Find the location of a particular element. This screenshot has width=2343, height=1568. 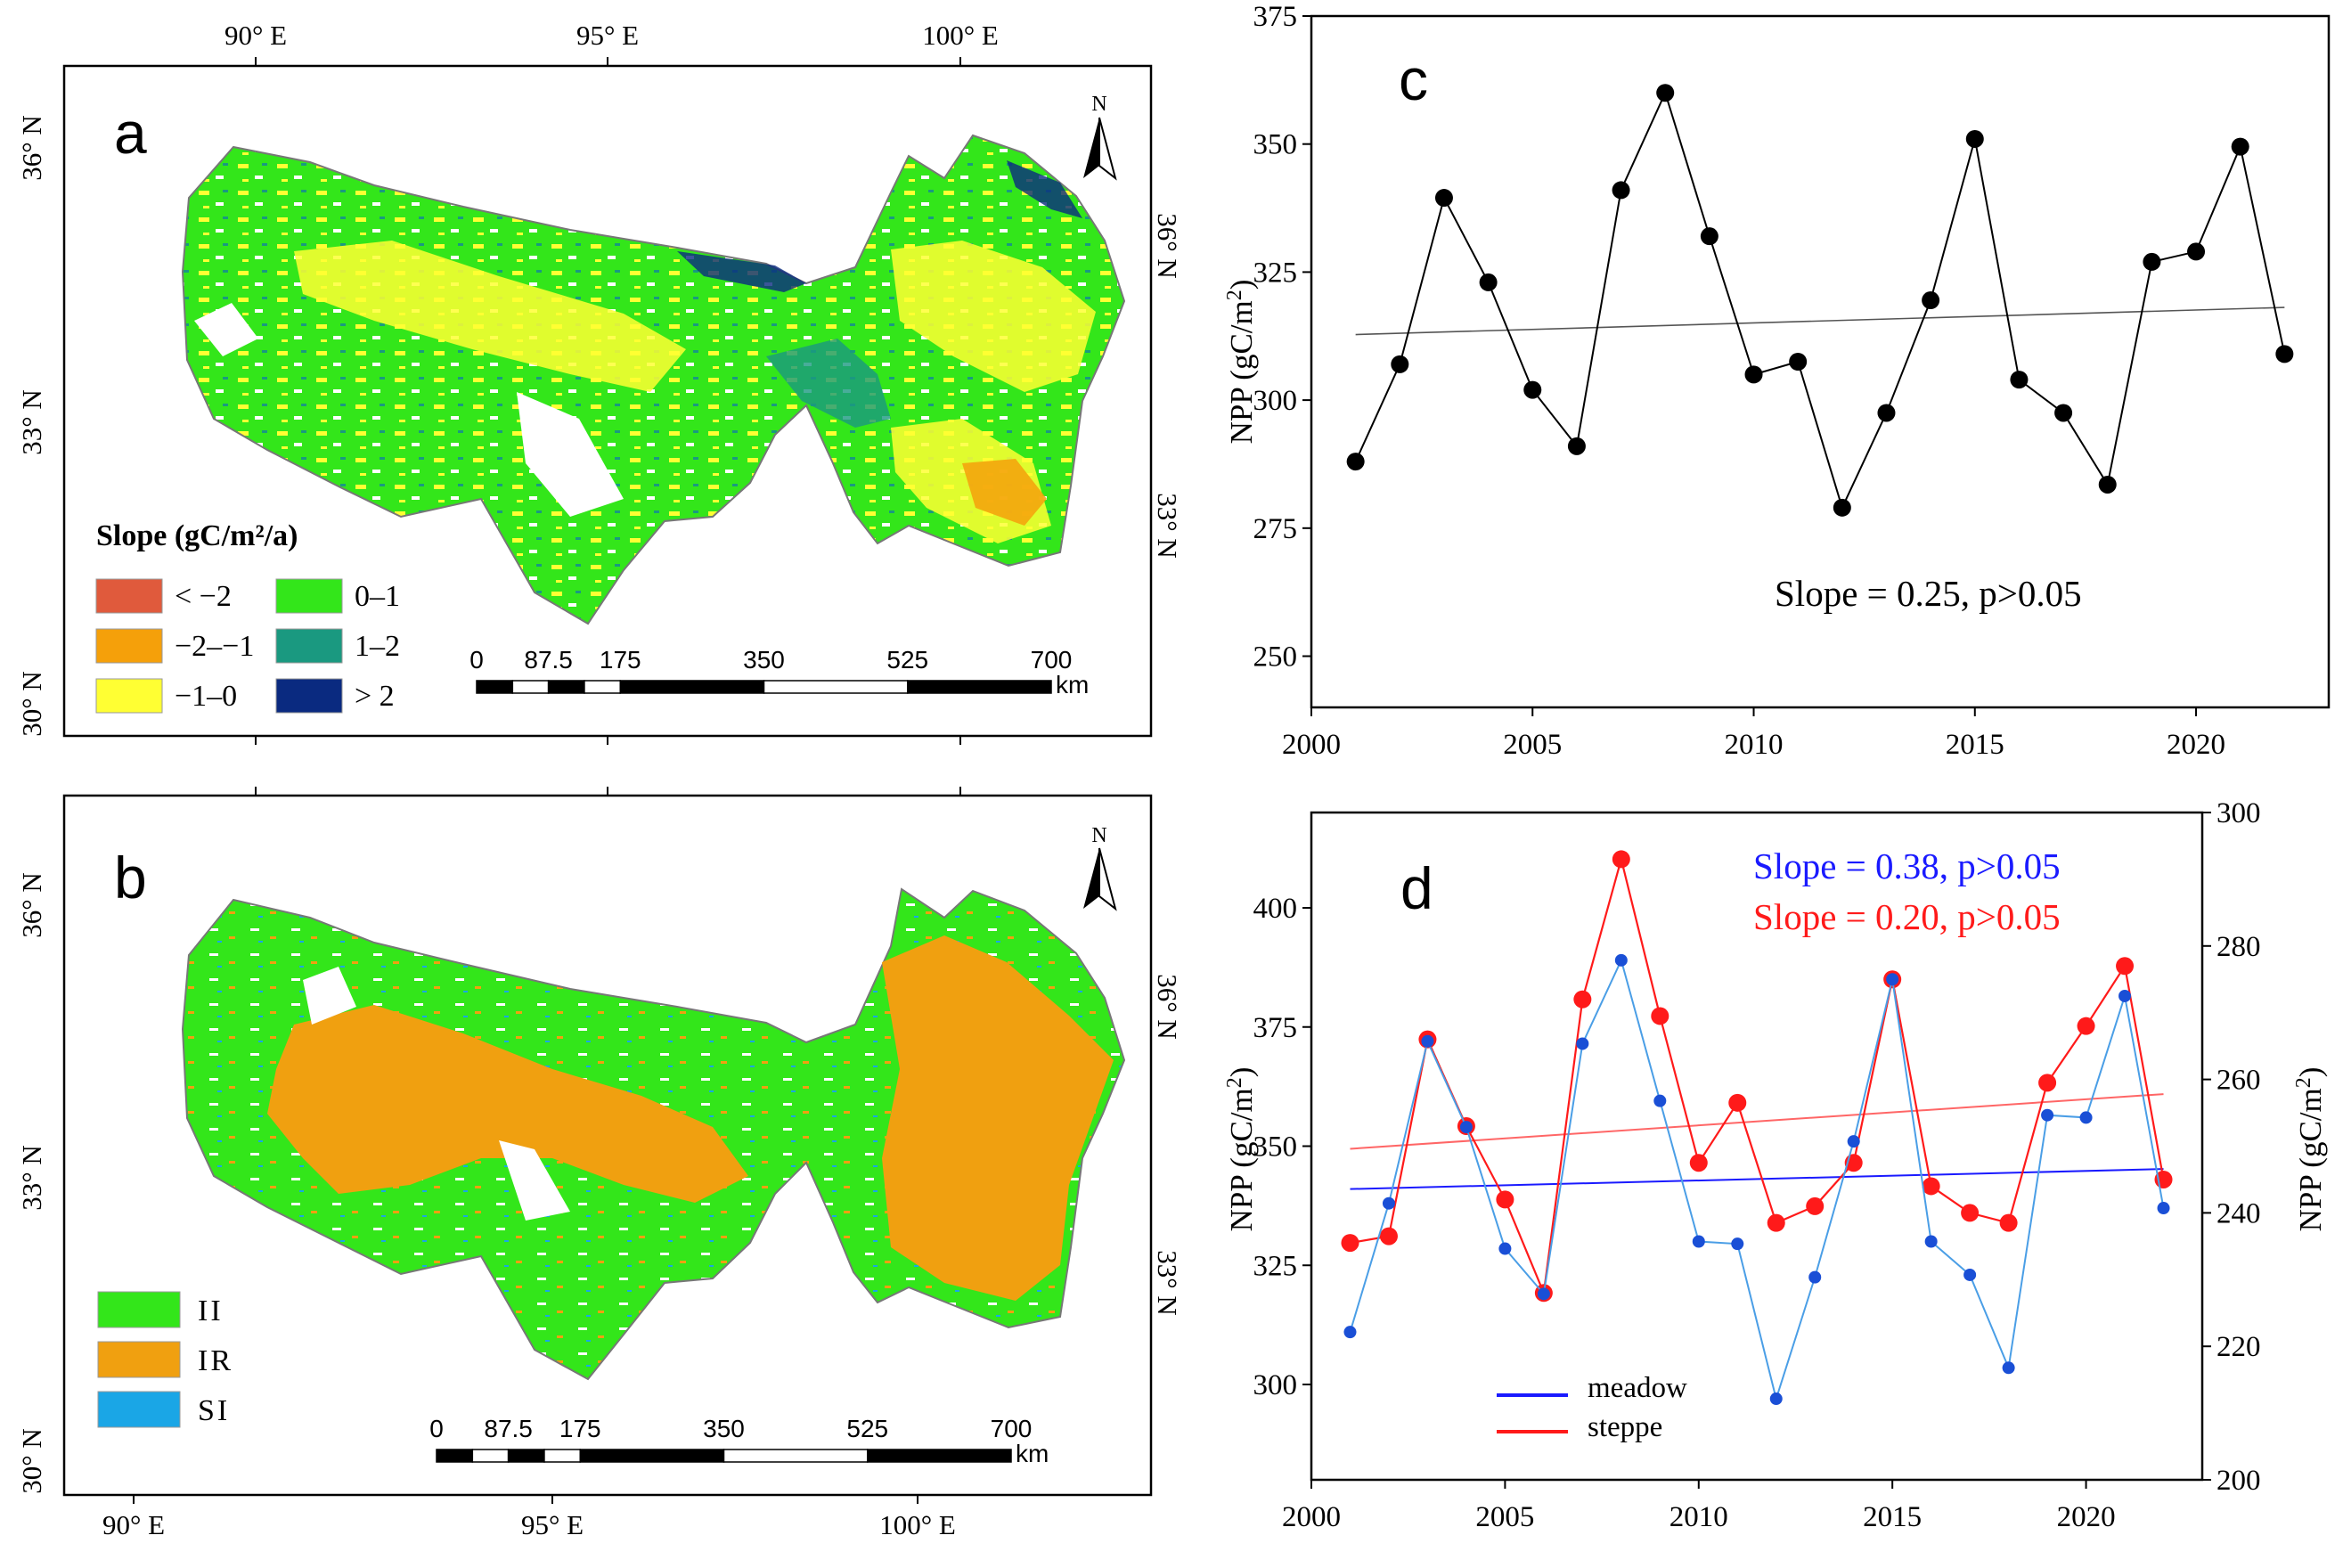

chart-d-ytick-right-label: 260 is located at coordinates (2238, 1081).